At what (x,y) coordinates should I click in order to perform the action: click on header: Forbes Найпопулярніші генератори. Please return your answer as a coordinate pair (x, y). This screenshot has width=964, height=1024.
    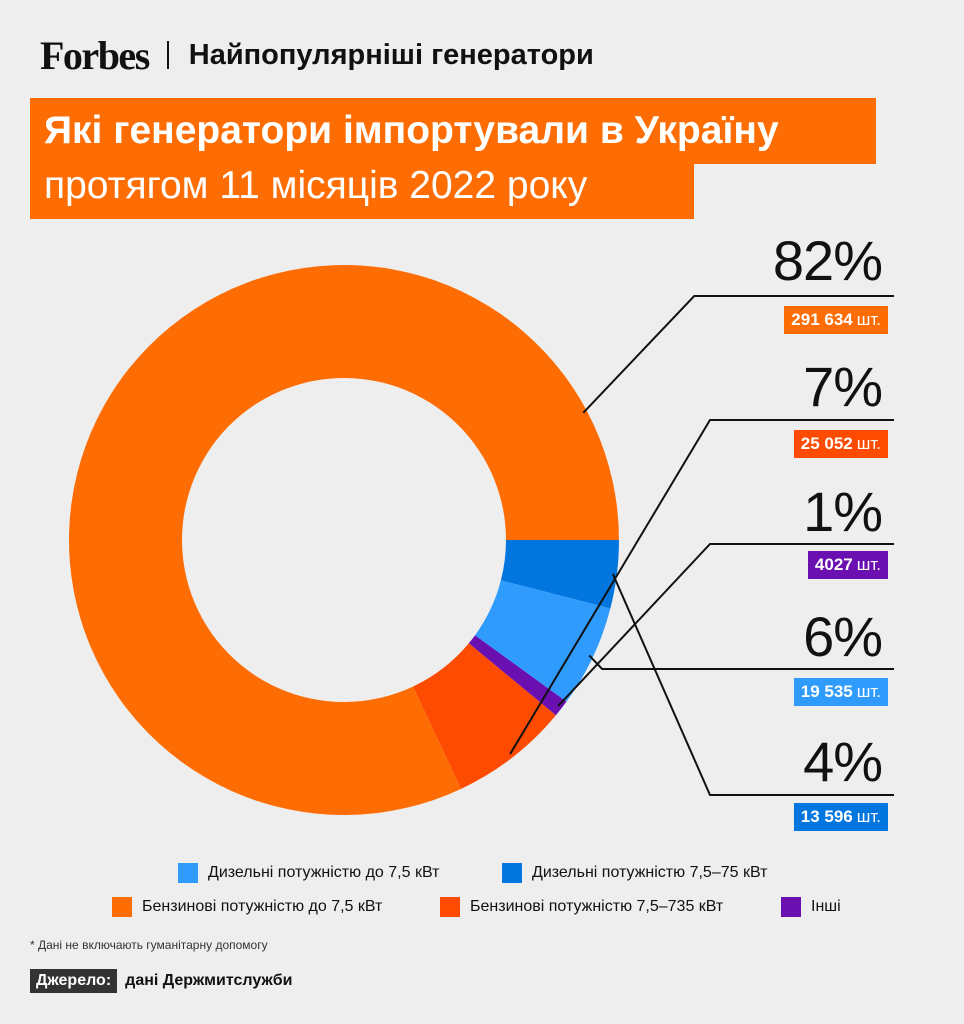
    Looking at the image, I should click on (317, 55).